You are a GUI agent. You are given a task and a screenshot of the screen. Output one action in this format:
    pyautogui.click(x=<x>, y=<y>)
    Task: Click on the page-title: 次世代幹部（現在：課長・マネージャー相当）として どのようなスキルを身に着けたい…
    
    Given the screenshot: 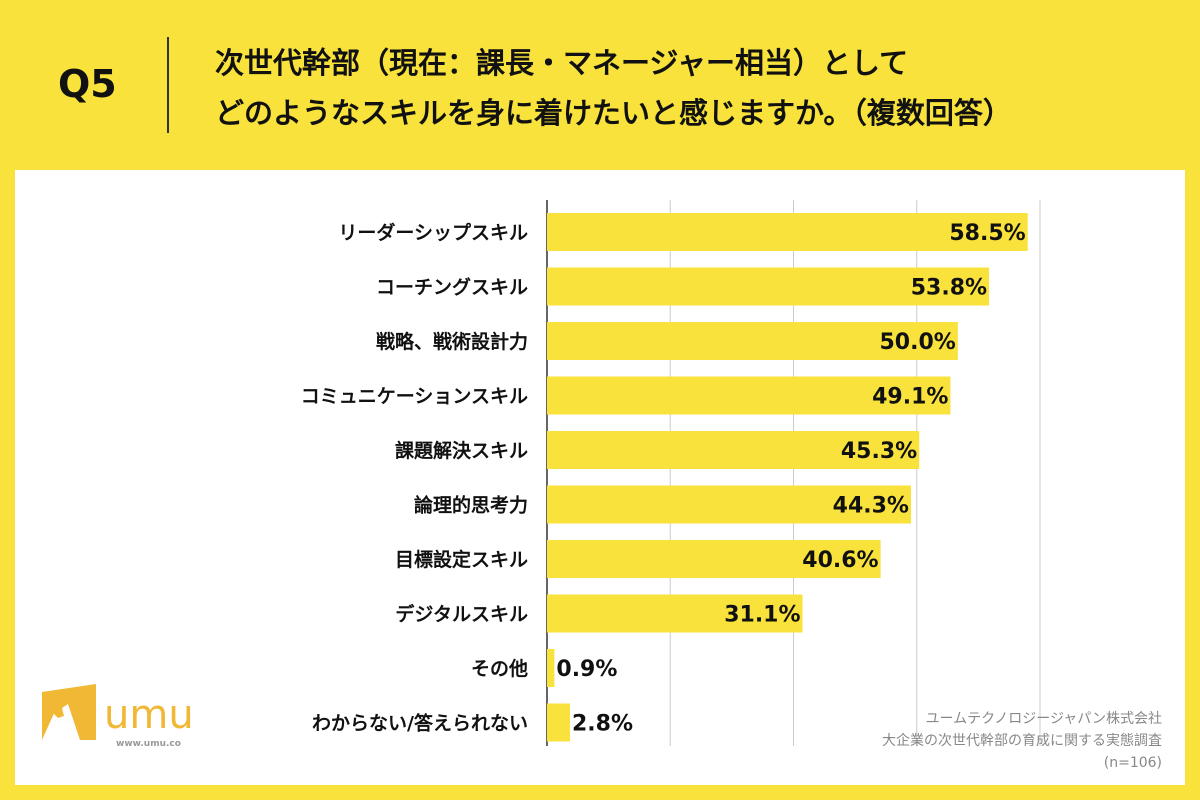 What is the action you would take?
    pyautogui.click(x=613, y=88)
    